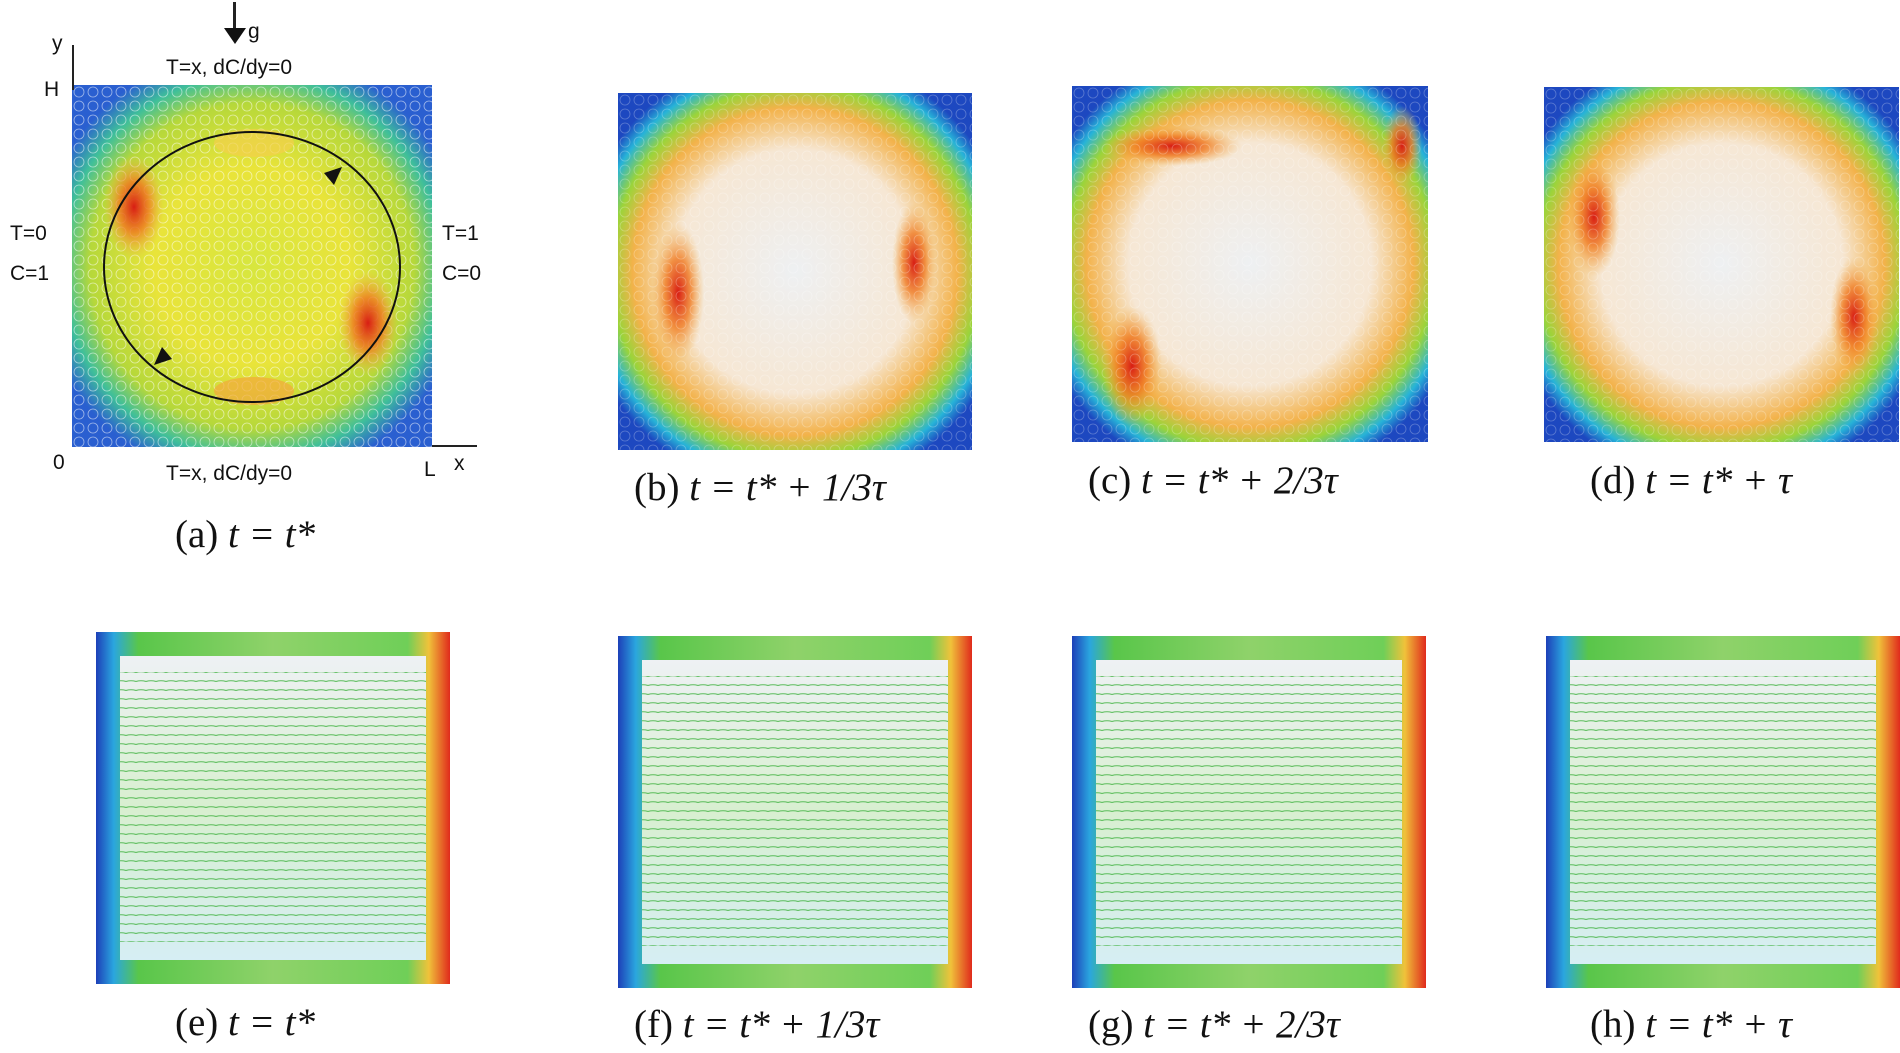 This screenshot has width=1900, height=1053. Describe the element at coordinates (235, 36) in the screenshot. I see `gravity-arrow-icon` at that location.